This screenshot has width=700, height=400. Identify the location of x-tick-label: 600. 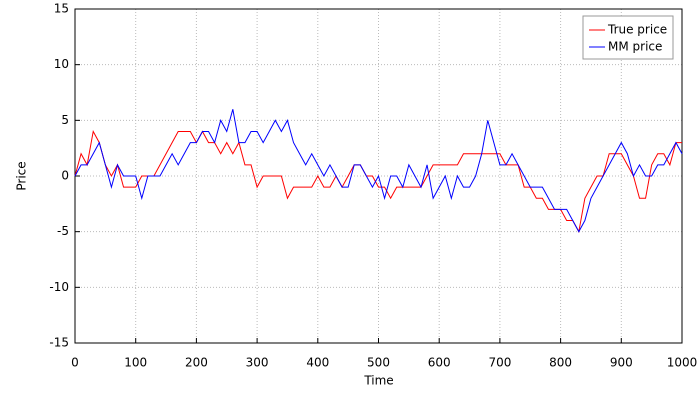
(439, 363).